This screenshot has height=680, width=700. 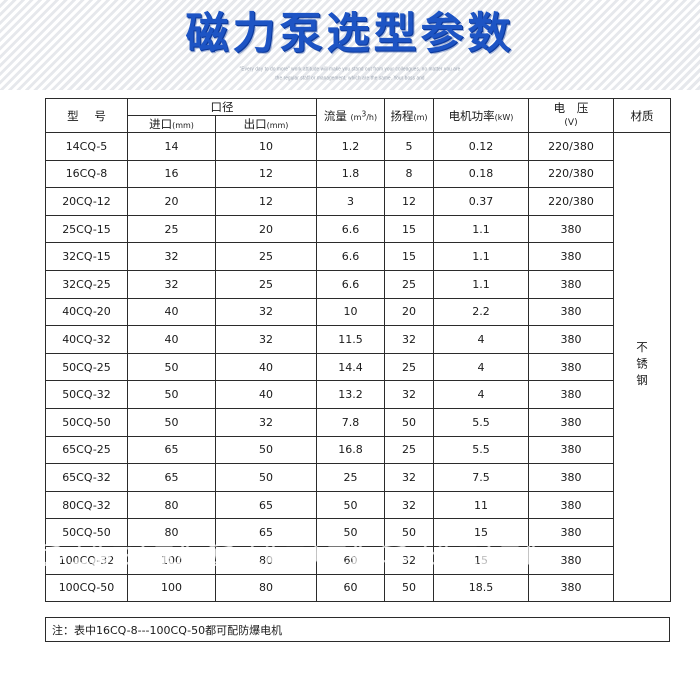 What do you see at coordinates (86, 532) in the screenshot?
I see `cell-model: 50CQ-50` at bounding box center [86, 532].